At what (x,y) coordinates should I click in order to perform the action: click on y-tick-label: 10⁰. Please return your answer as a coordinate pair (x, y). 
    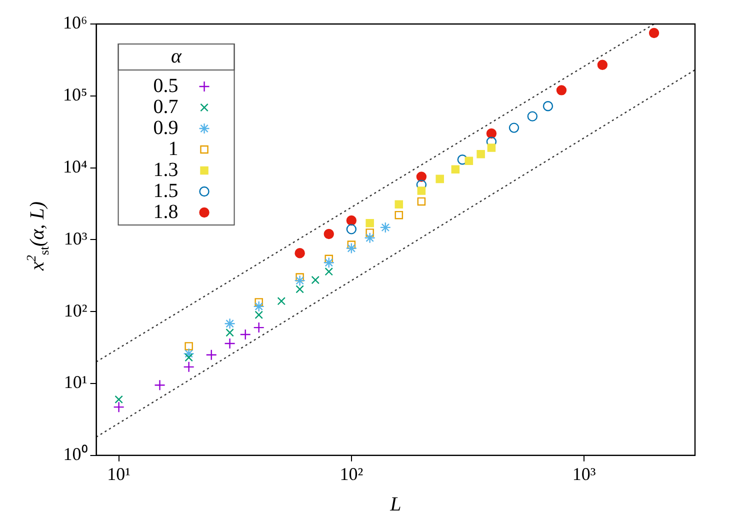
    Looking at the image, I should click on (75, 454).